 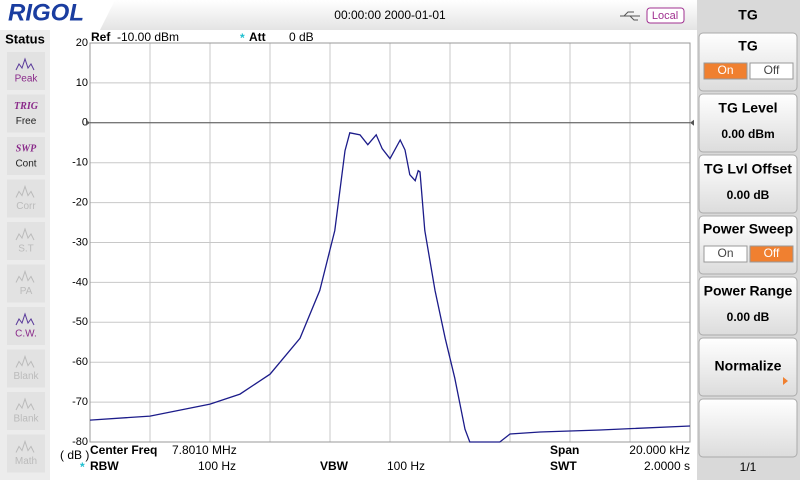 I want to click on menu-page: 1/1, so click(x=748, y=467).